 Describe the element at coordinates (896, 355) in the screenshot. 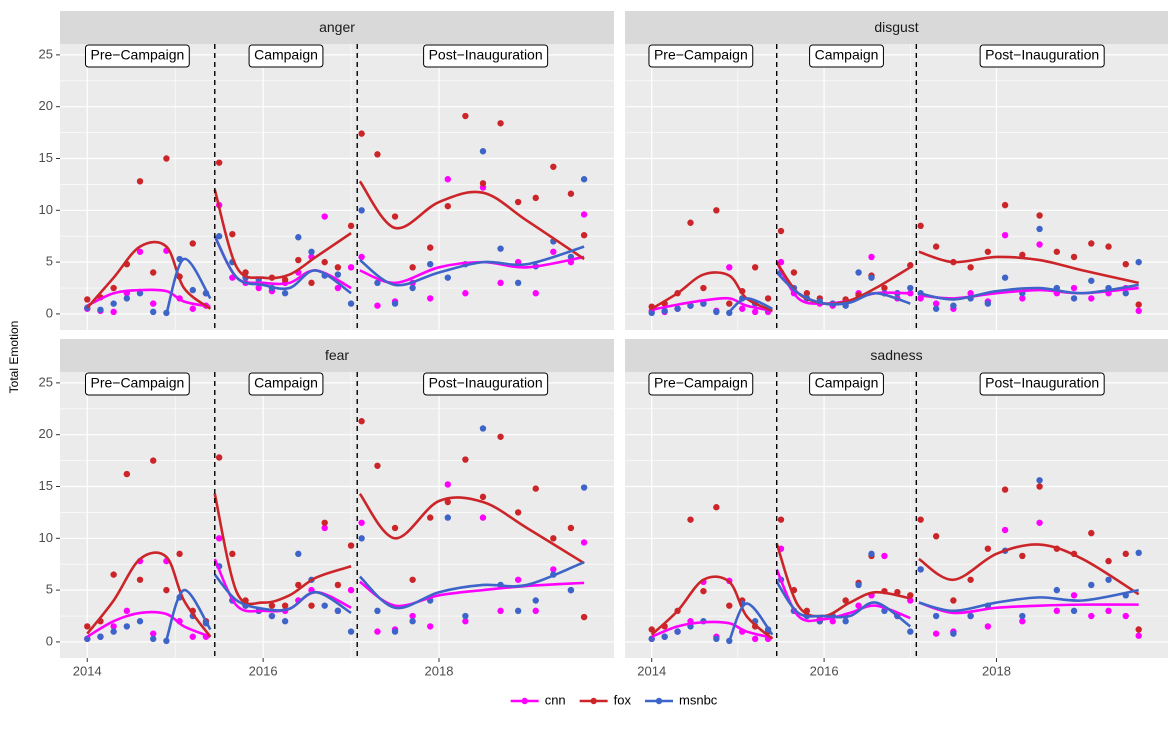

I see `facet-strip` at that location.